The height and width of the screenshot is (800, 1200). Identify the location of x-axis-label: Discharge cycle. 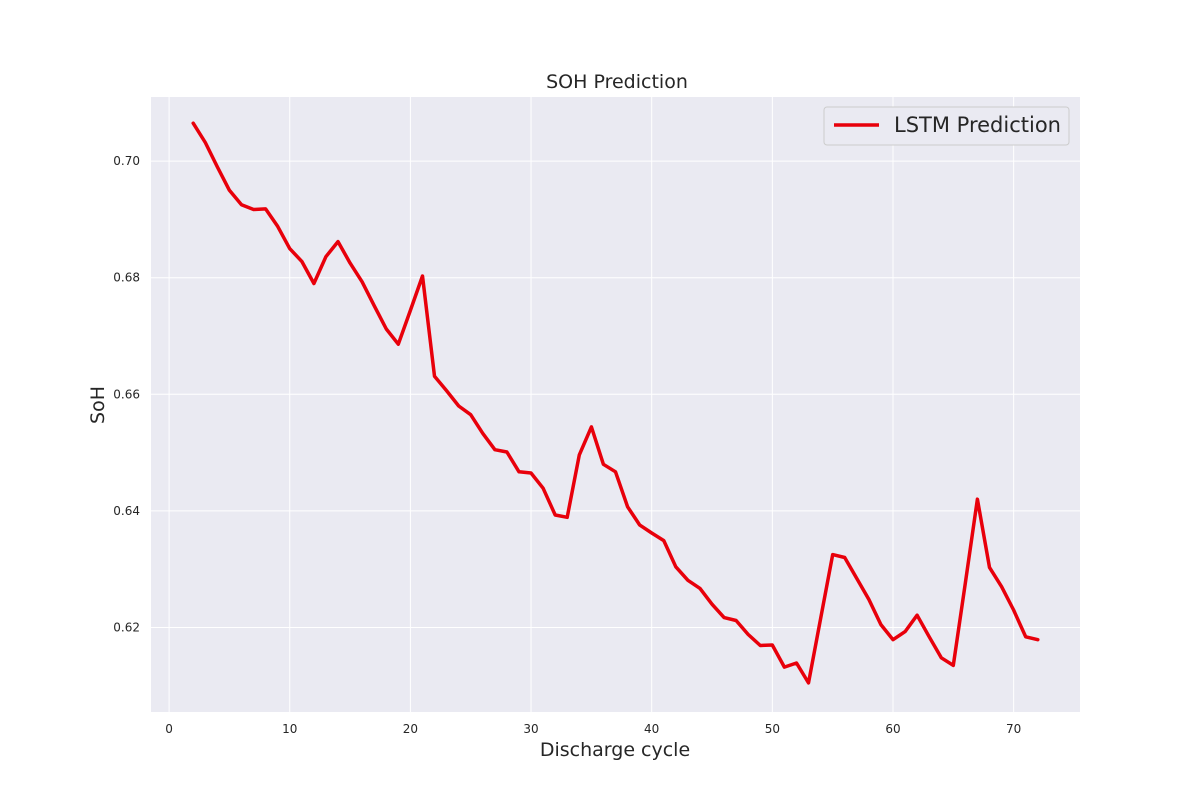
(615, 750).